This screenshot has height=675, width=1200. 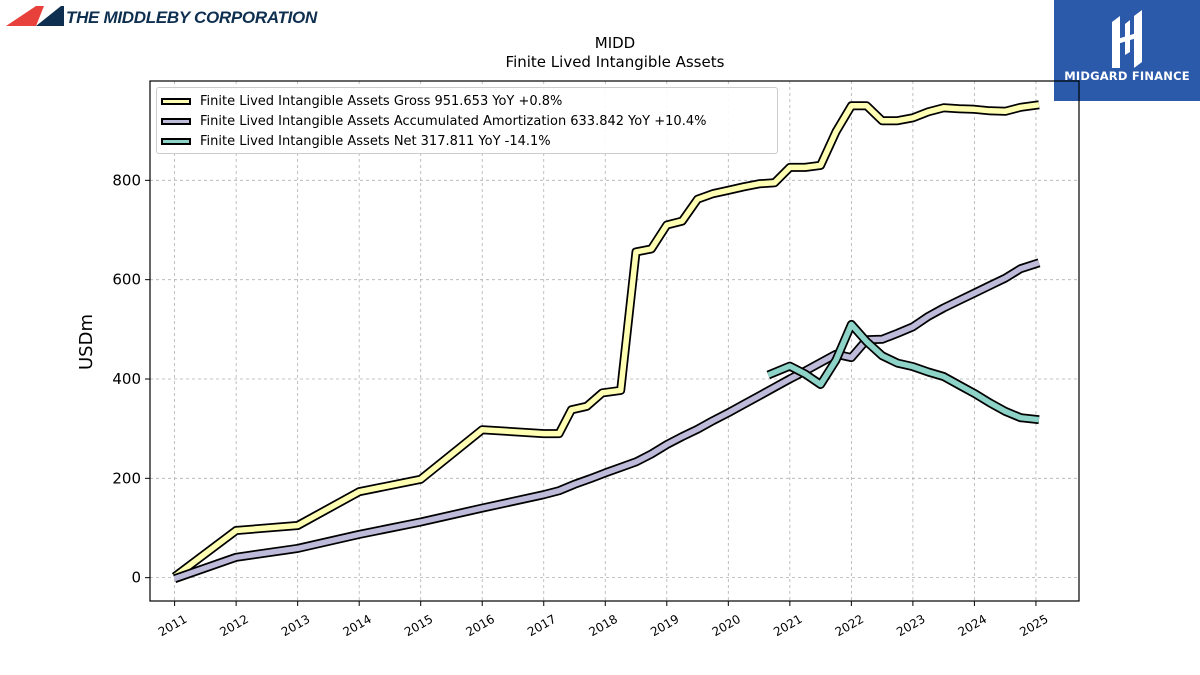 What do you see at coordinates (126, 280) in the screenshot?
I see `y-tick-label: 600` at bounding box center [126, 280].